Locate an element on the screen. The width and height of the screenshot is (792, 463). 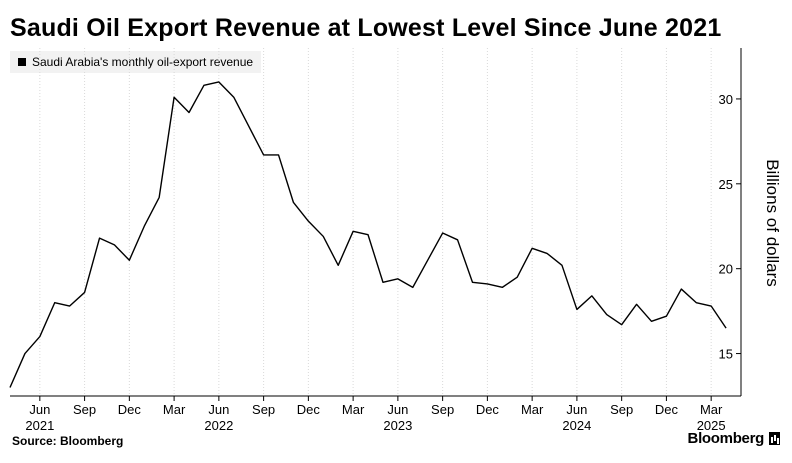
legend-swatch is located at coordinates (22, 62).